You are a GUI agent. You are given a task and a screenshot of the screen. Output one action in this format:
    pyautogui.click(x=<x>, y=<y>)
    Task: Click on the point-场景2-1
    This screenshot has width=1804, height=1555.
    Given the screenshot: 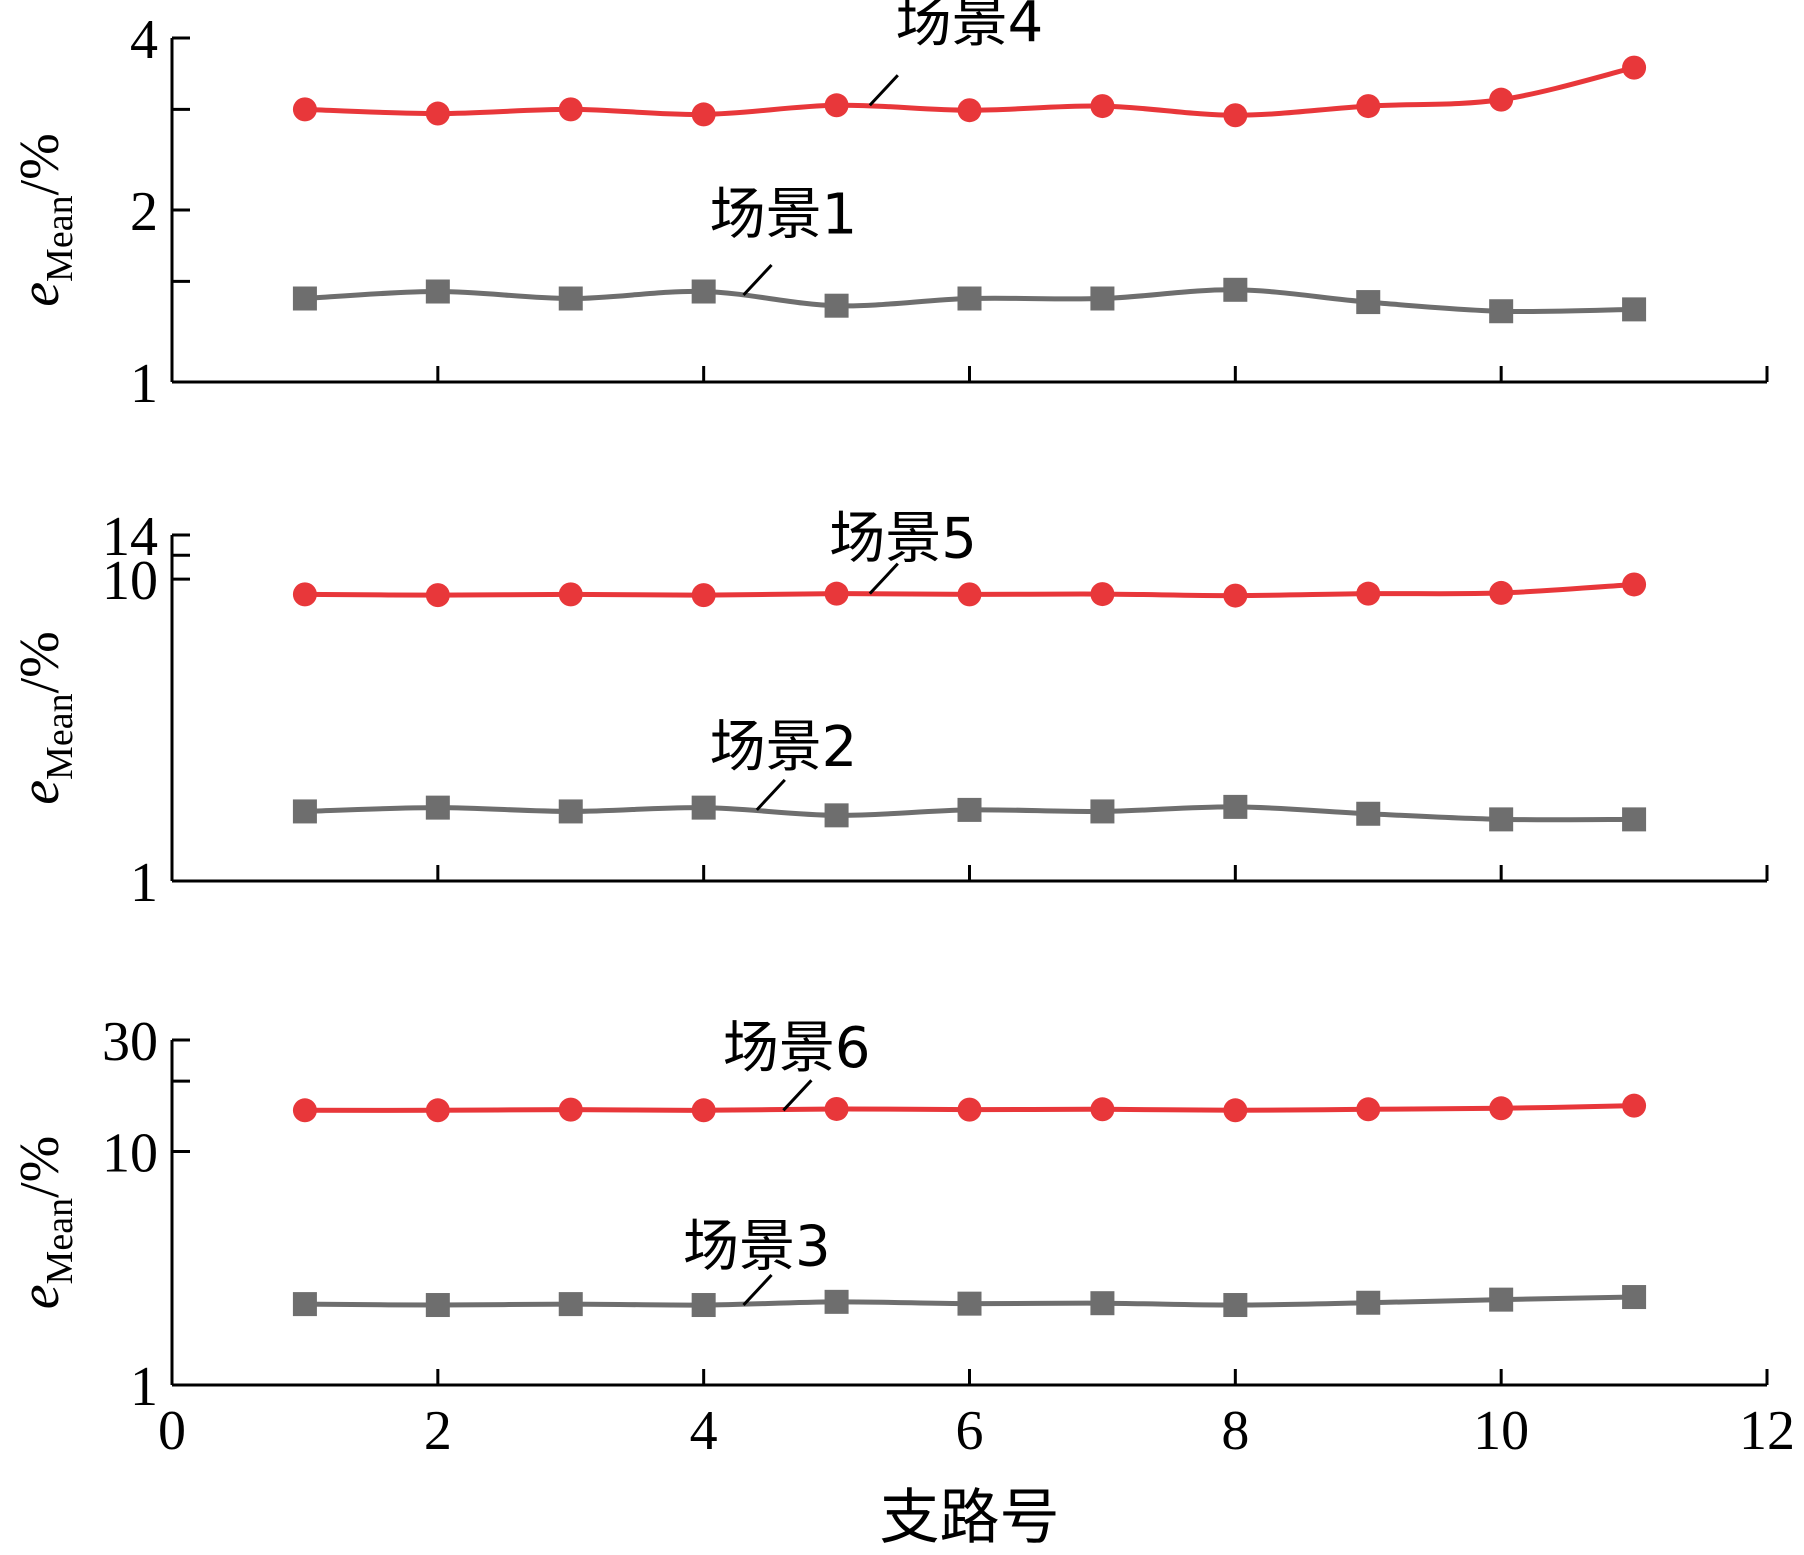 What is the action you would take?
    pyautogui.click(x=304, y=811)
    